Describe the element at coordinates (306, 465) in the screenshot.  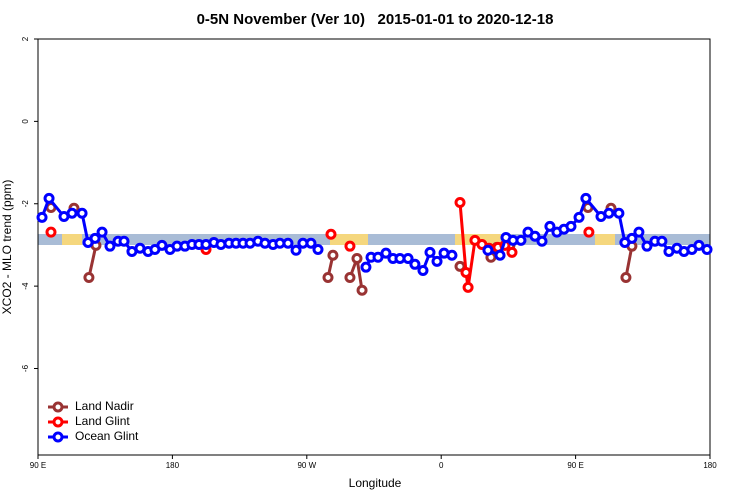
I see `x-tick-label: 90 W` at that location.